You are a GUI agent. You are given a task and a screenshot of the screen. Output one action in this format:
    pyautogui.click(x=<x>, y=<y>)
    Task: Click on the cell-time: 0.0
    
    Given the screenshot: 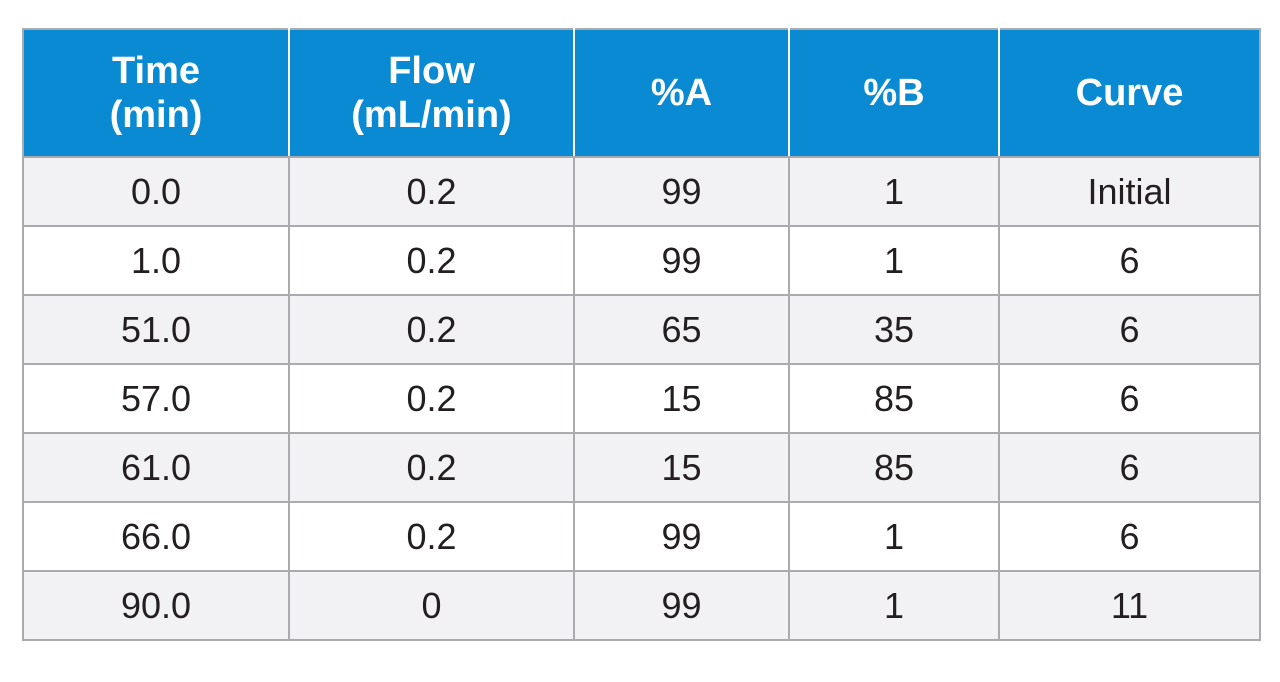 What is the action you would take?
    pyautogui.click(x=156, y=191)
    